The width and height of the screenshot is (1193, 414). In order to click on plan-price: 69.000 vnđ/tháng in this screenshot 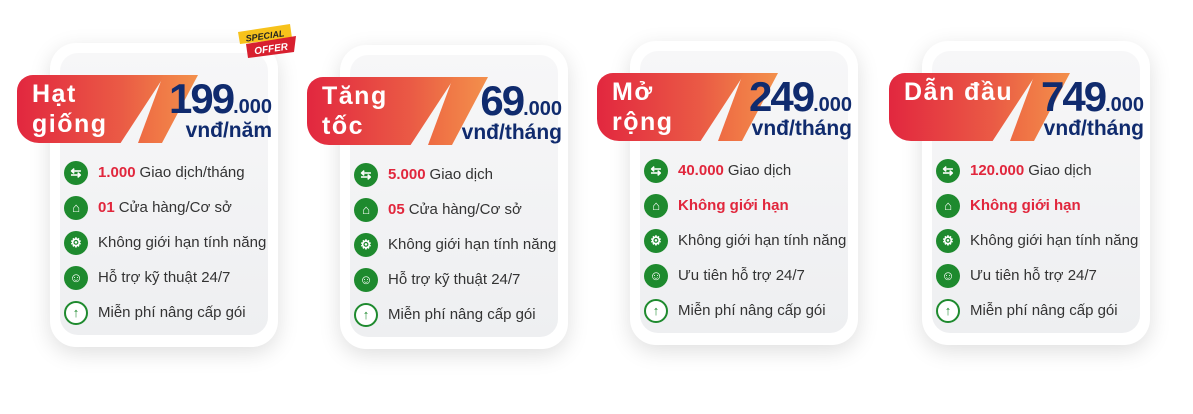, I will do `click(511, 112)`.